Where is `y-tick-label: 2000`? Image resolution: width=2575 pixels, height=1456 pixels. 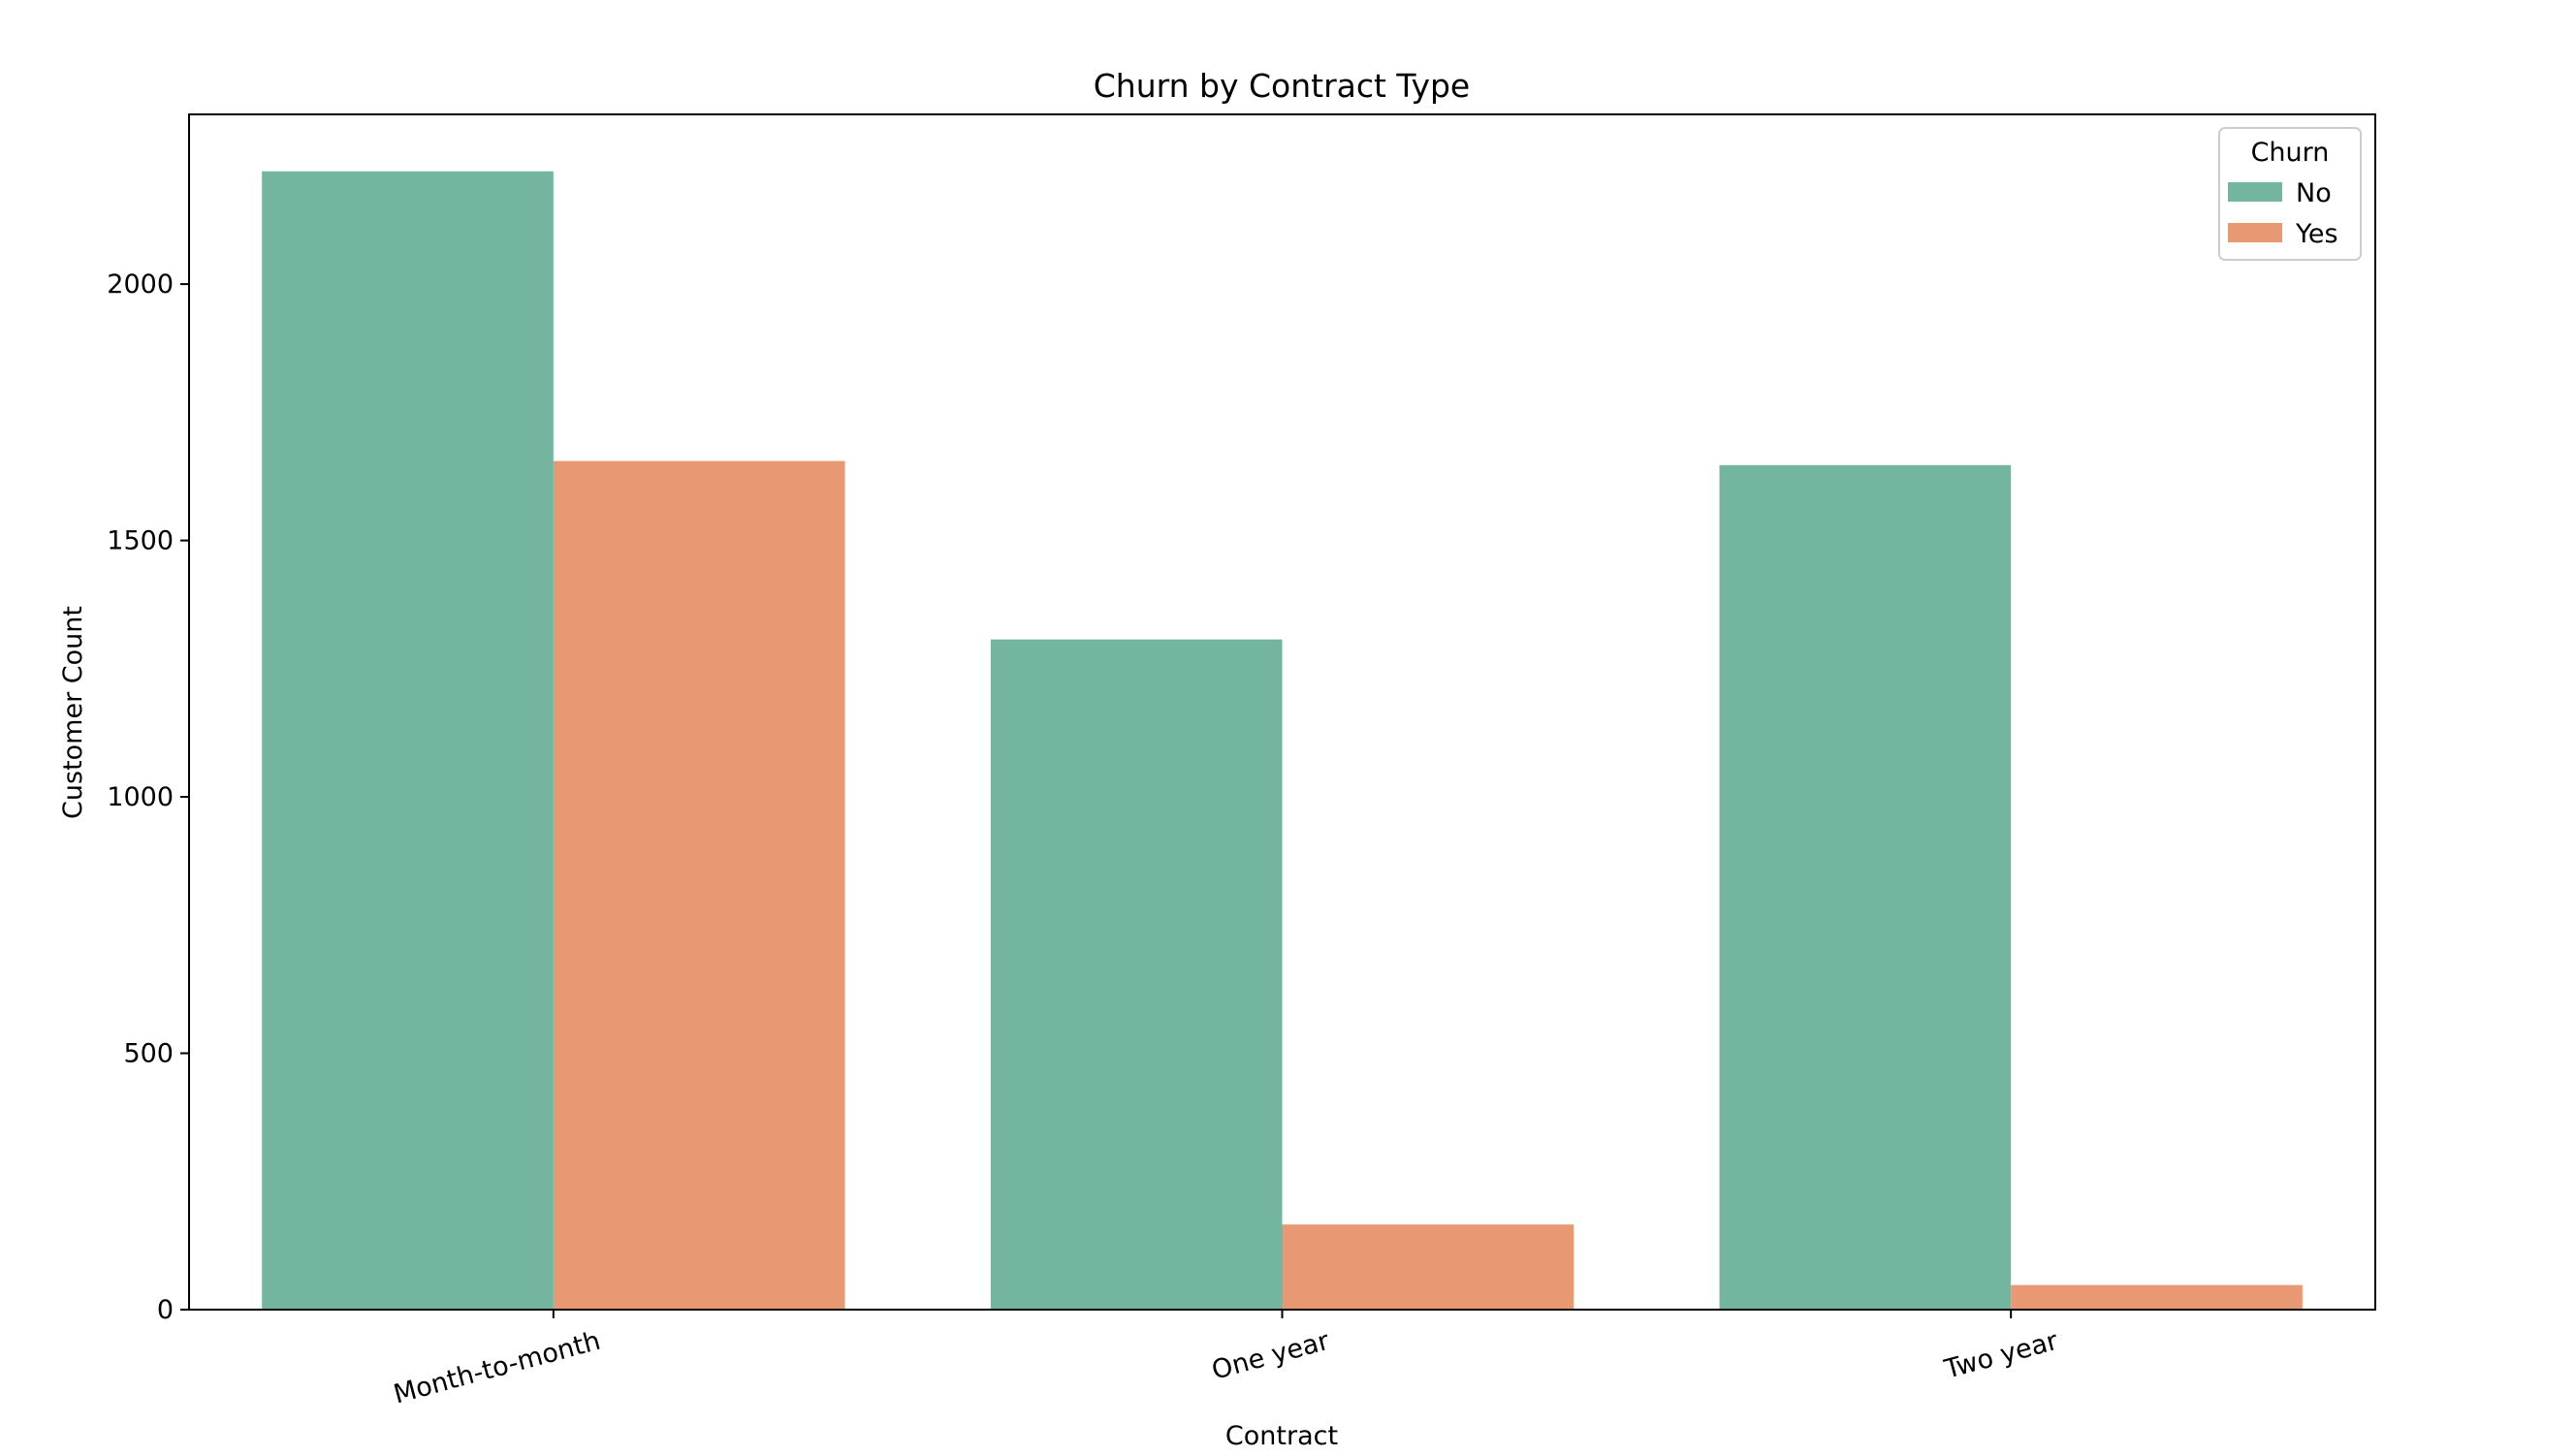 y-tick-label: 2000 is located at coordinates (140, 285).